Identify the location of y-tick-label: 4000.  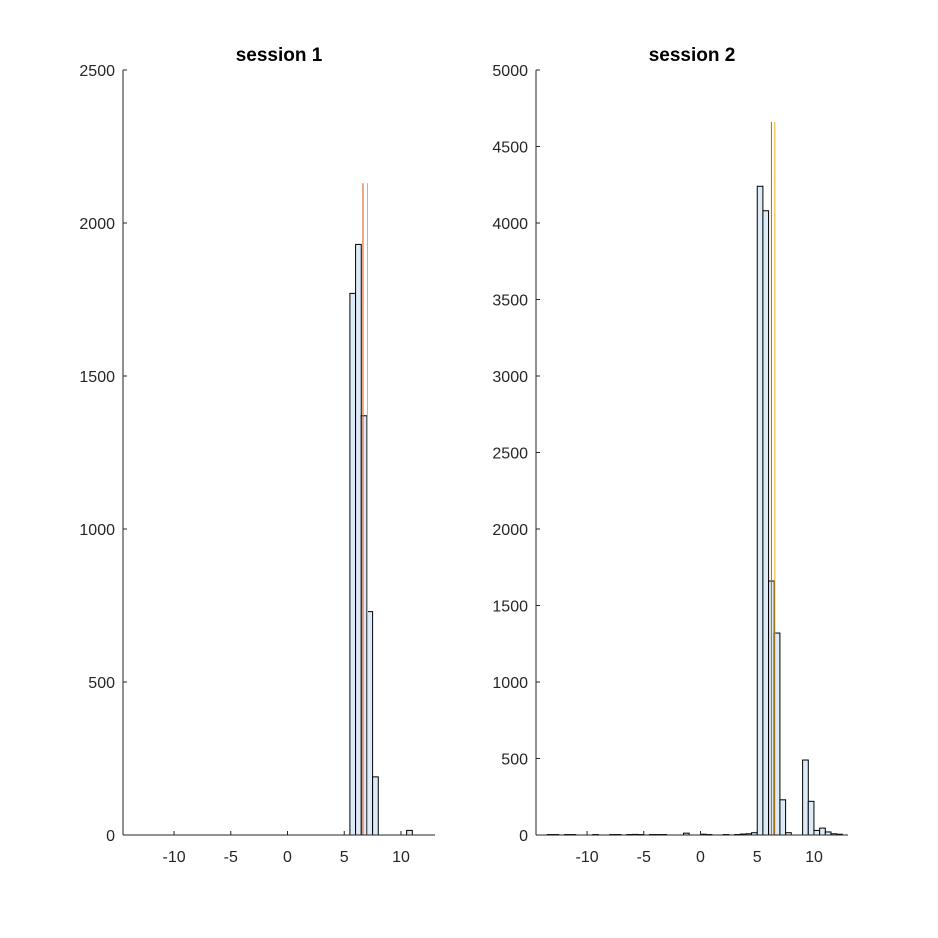
(510, 224).